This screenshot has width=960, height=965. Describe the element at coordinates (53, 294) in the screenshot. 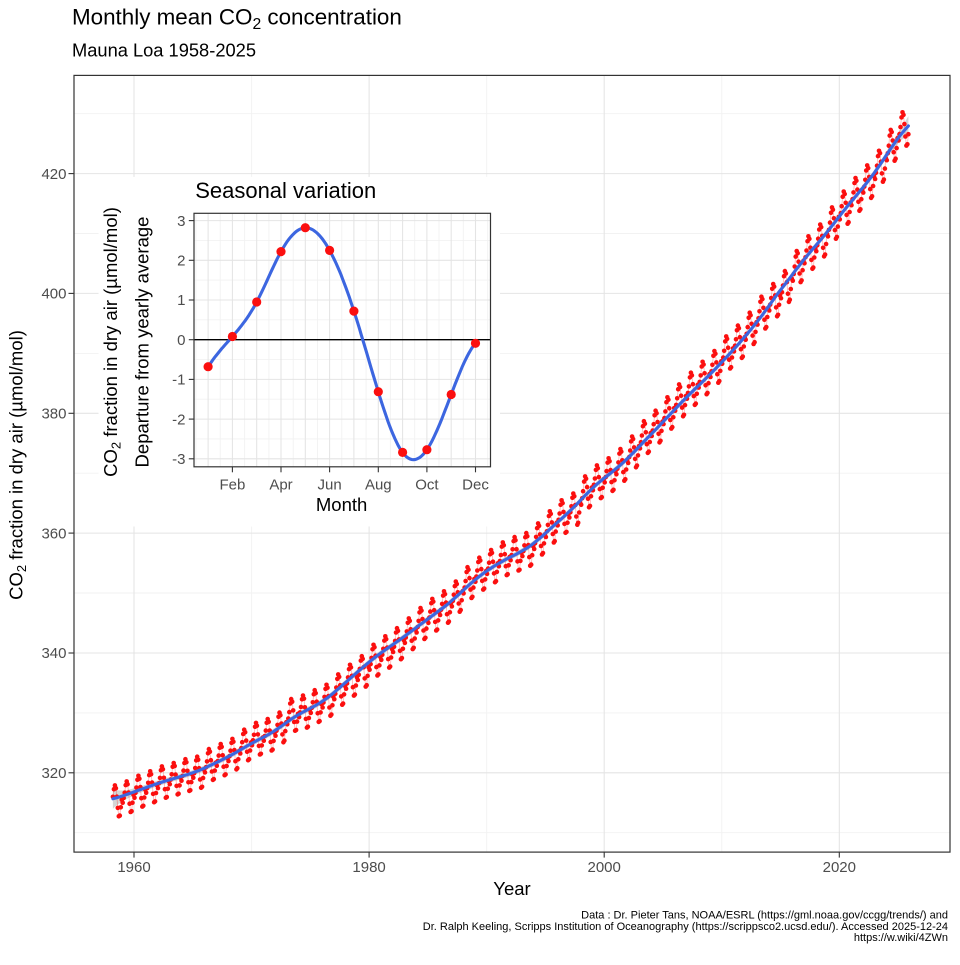

I see `svg-text: 400` at that location.